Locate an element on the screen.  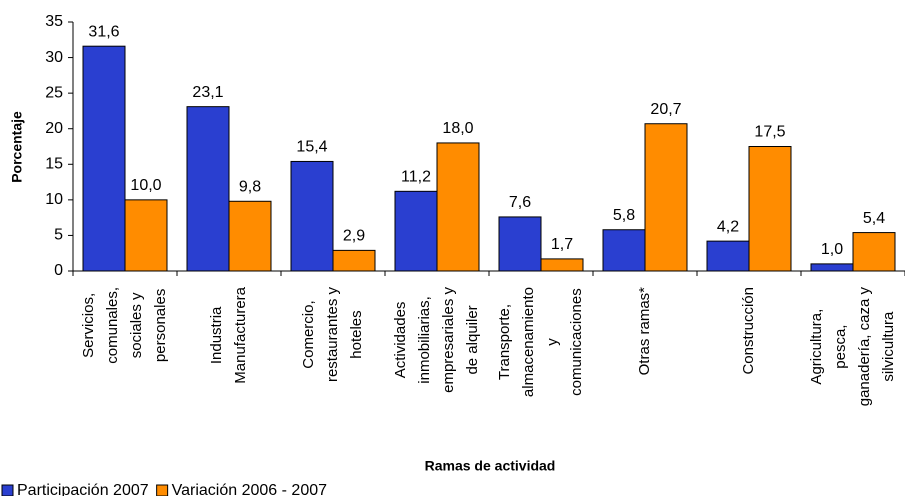
value-label: 1,7 is located at coordinates (562, 244).